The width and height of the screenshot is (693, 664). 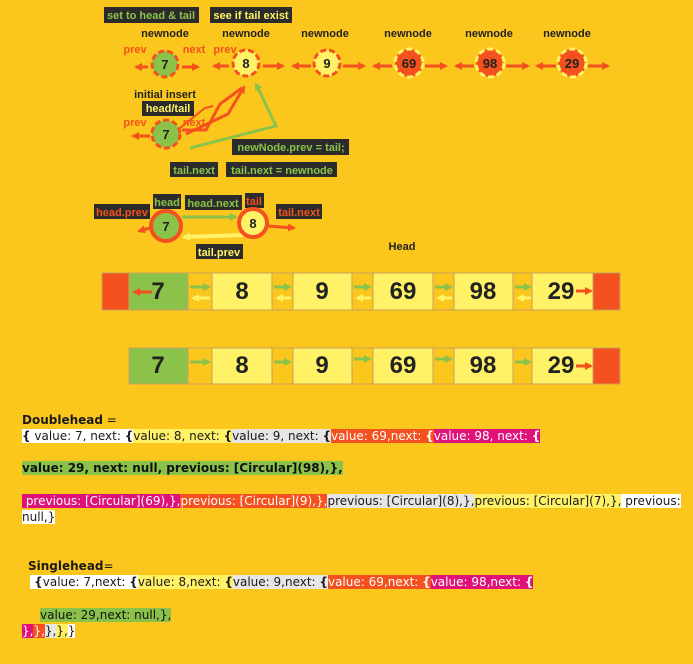 What do you see at coordinates (403, 291) in the screenshot?
I see `double-value: 69` at bounding box center [403, 291].